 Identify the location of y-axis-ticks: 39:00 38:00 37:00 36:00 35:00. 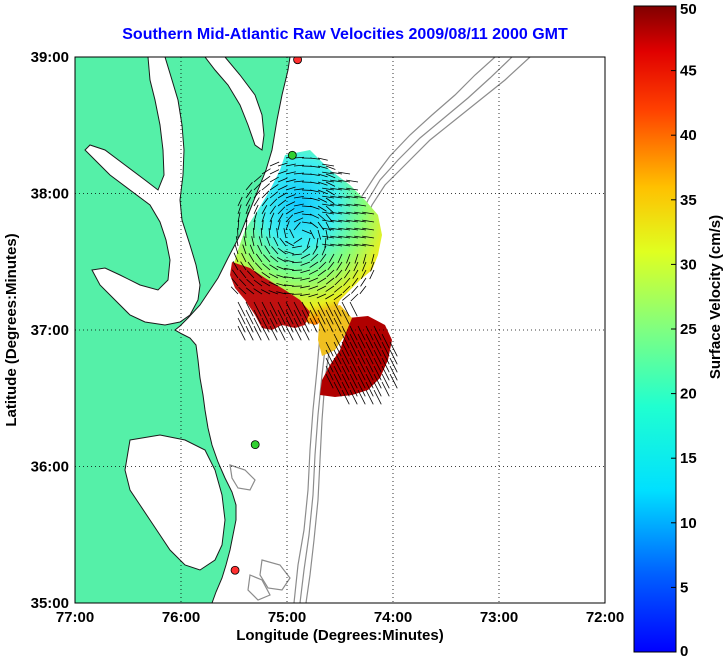
(50, 330).